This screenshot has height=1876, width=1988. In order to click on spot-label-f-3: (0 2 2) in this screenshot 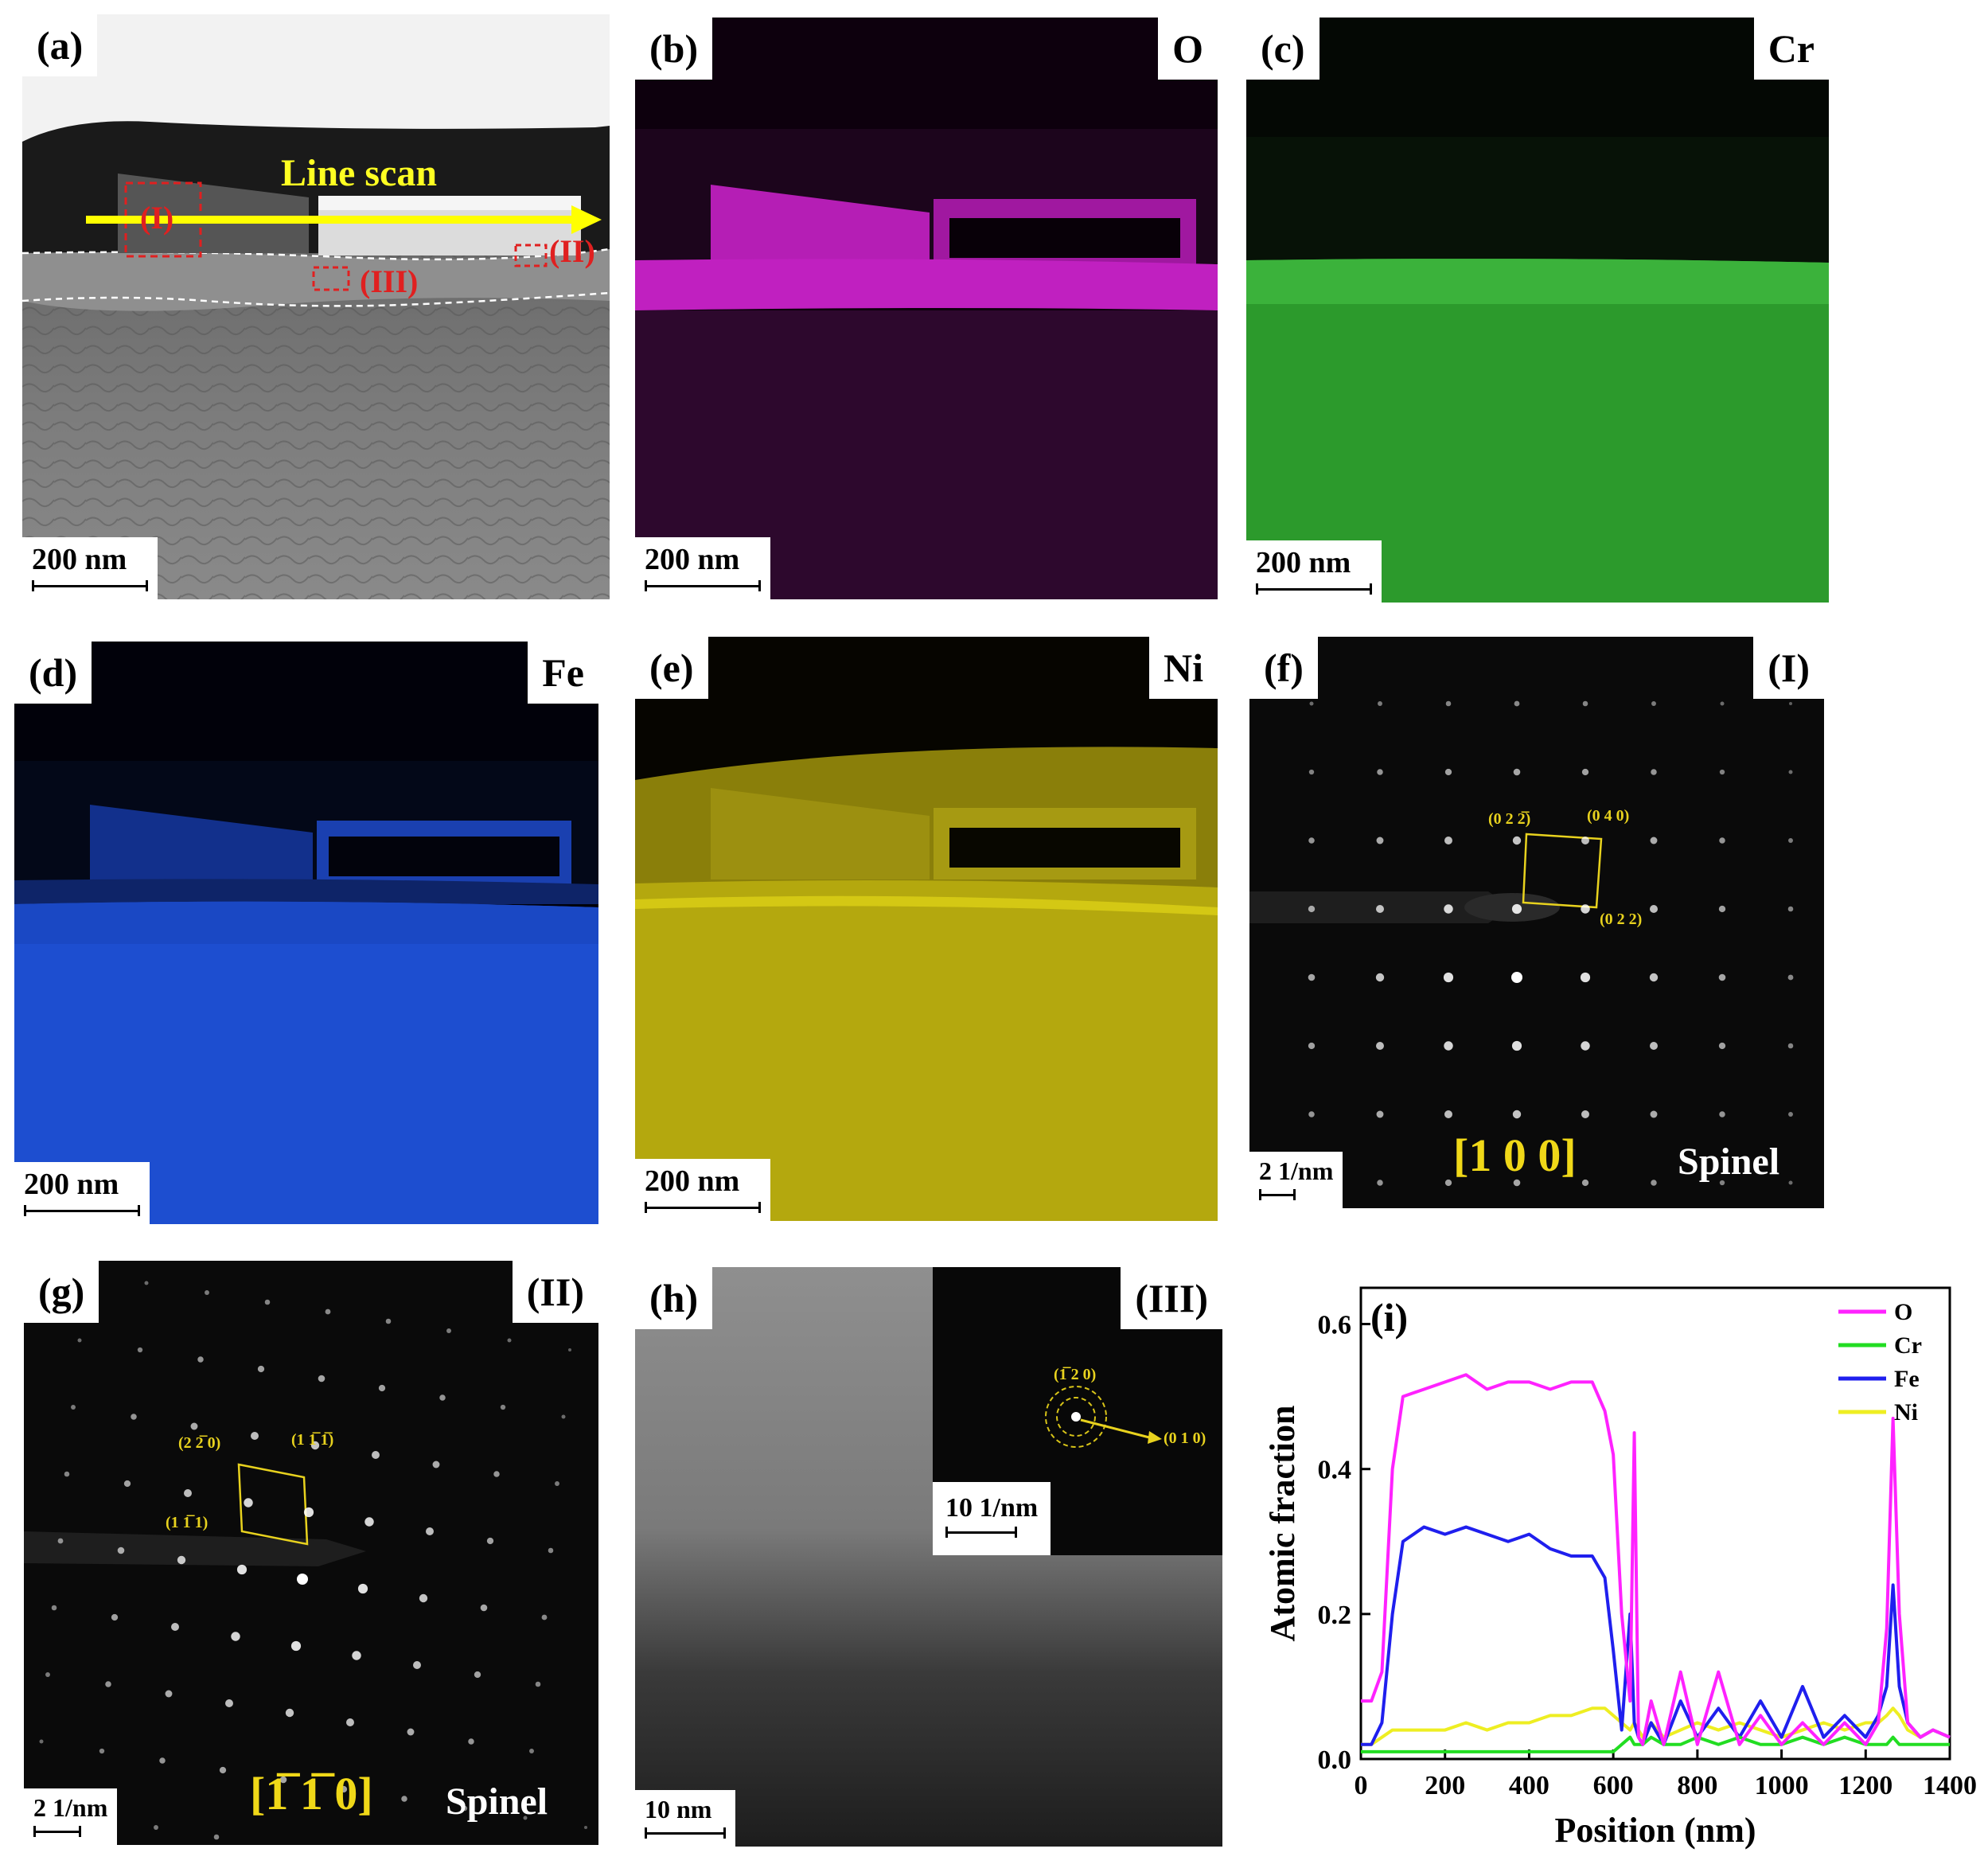, I will do `click(1621, 919)`.